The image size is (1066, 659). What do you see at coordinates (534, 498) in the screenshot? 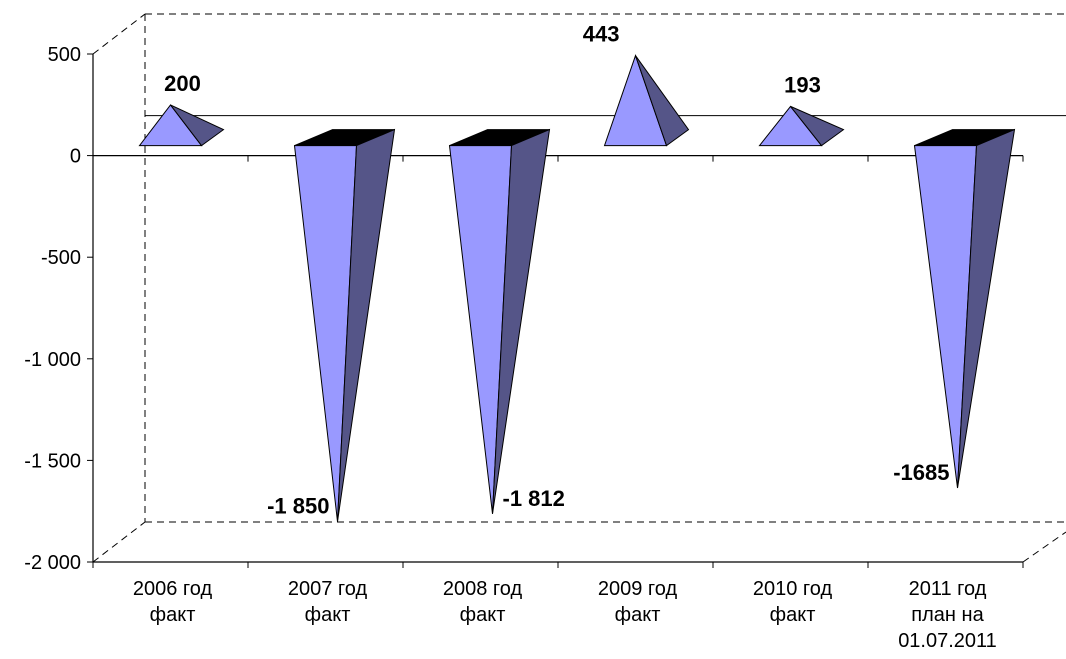
I see `data-label: -1 812` at bounding box center [534, 498].